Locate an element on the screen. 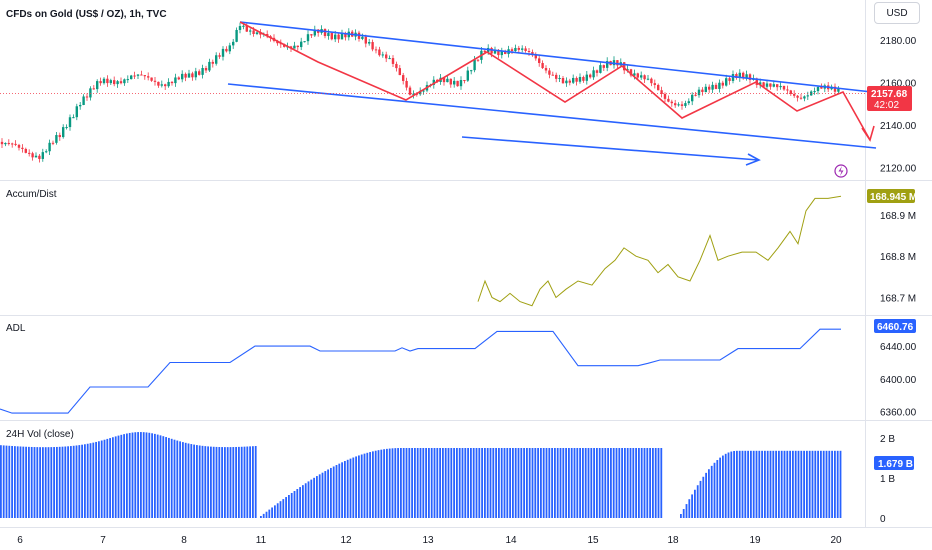  last-price-badge is located at coordinates (889, 98).